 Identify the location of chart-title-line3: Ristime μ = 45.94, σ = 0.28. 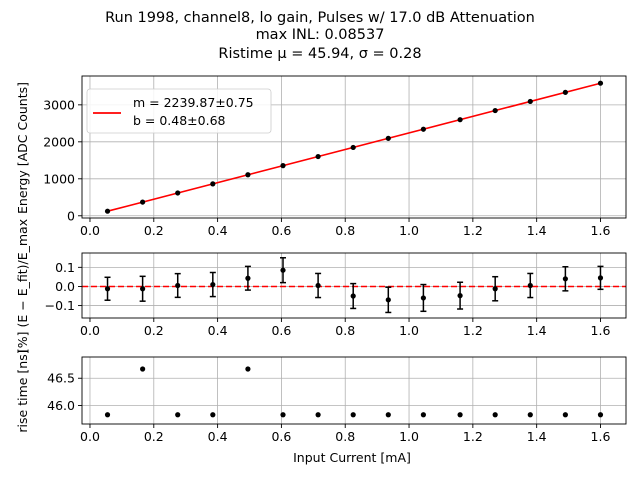
(319, 54).